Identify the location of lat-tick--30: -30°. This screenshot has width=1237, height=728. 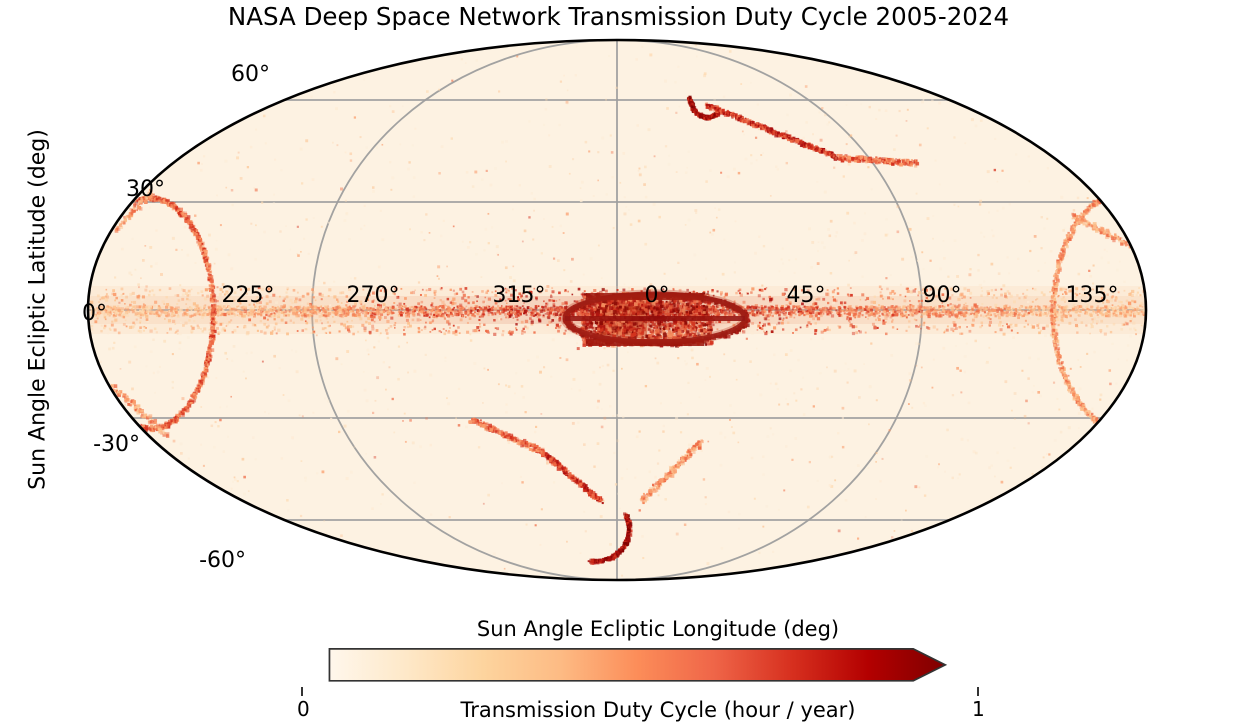
(116, 444).